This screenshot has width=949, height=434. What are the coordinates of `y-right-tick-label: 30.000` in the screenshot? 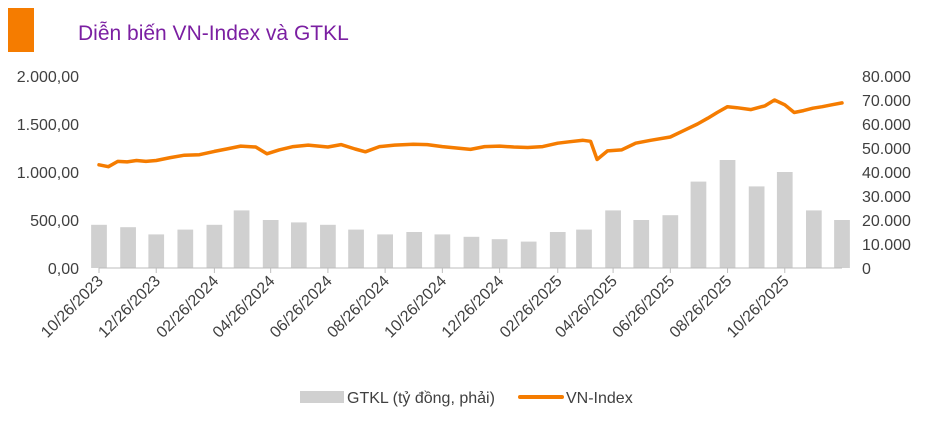 It's located at (886, 197).